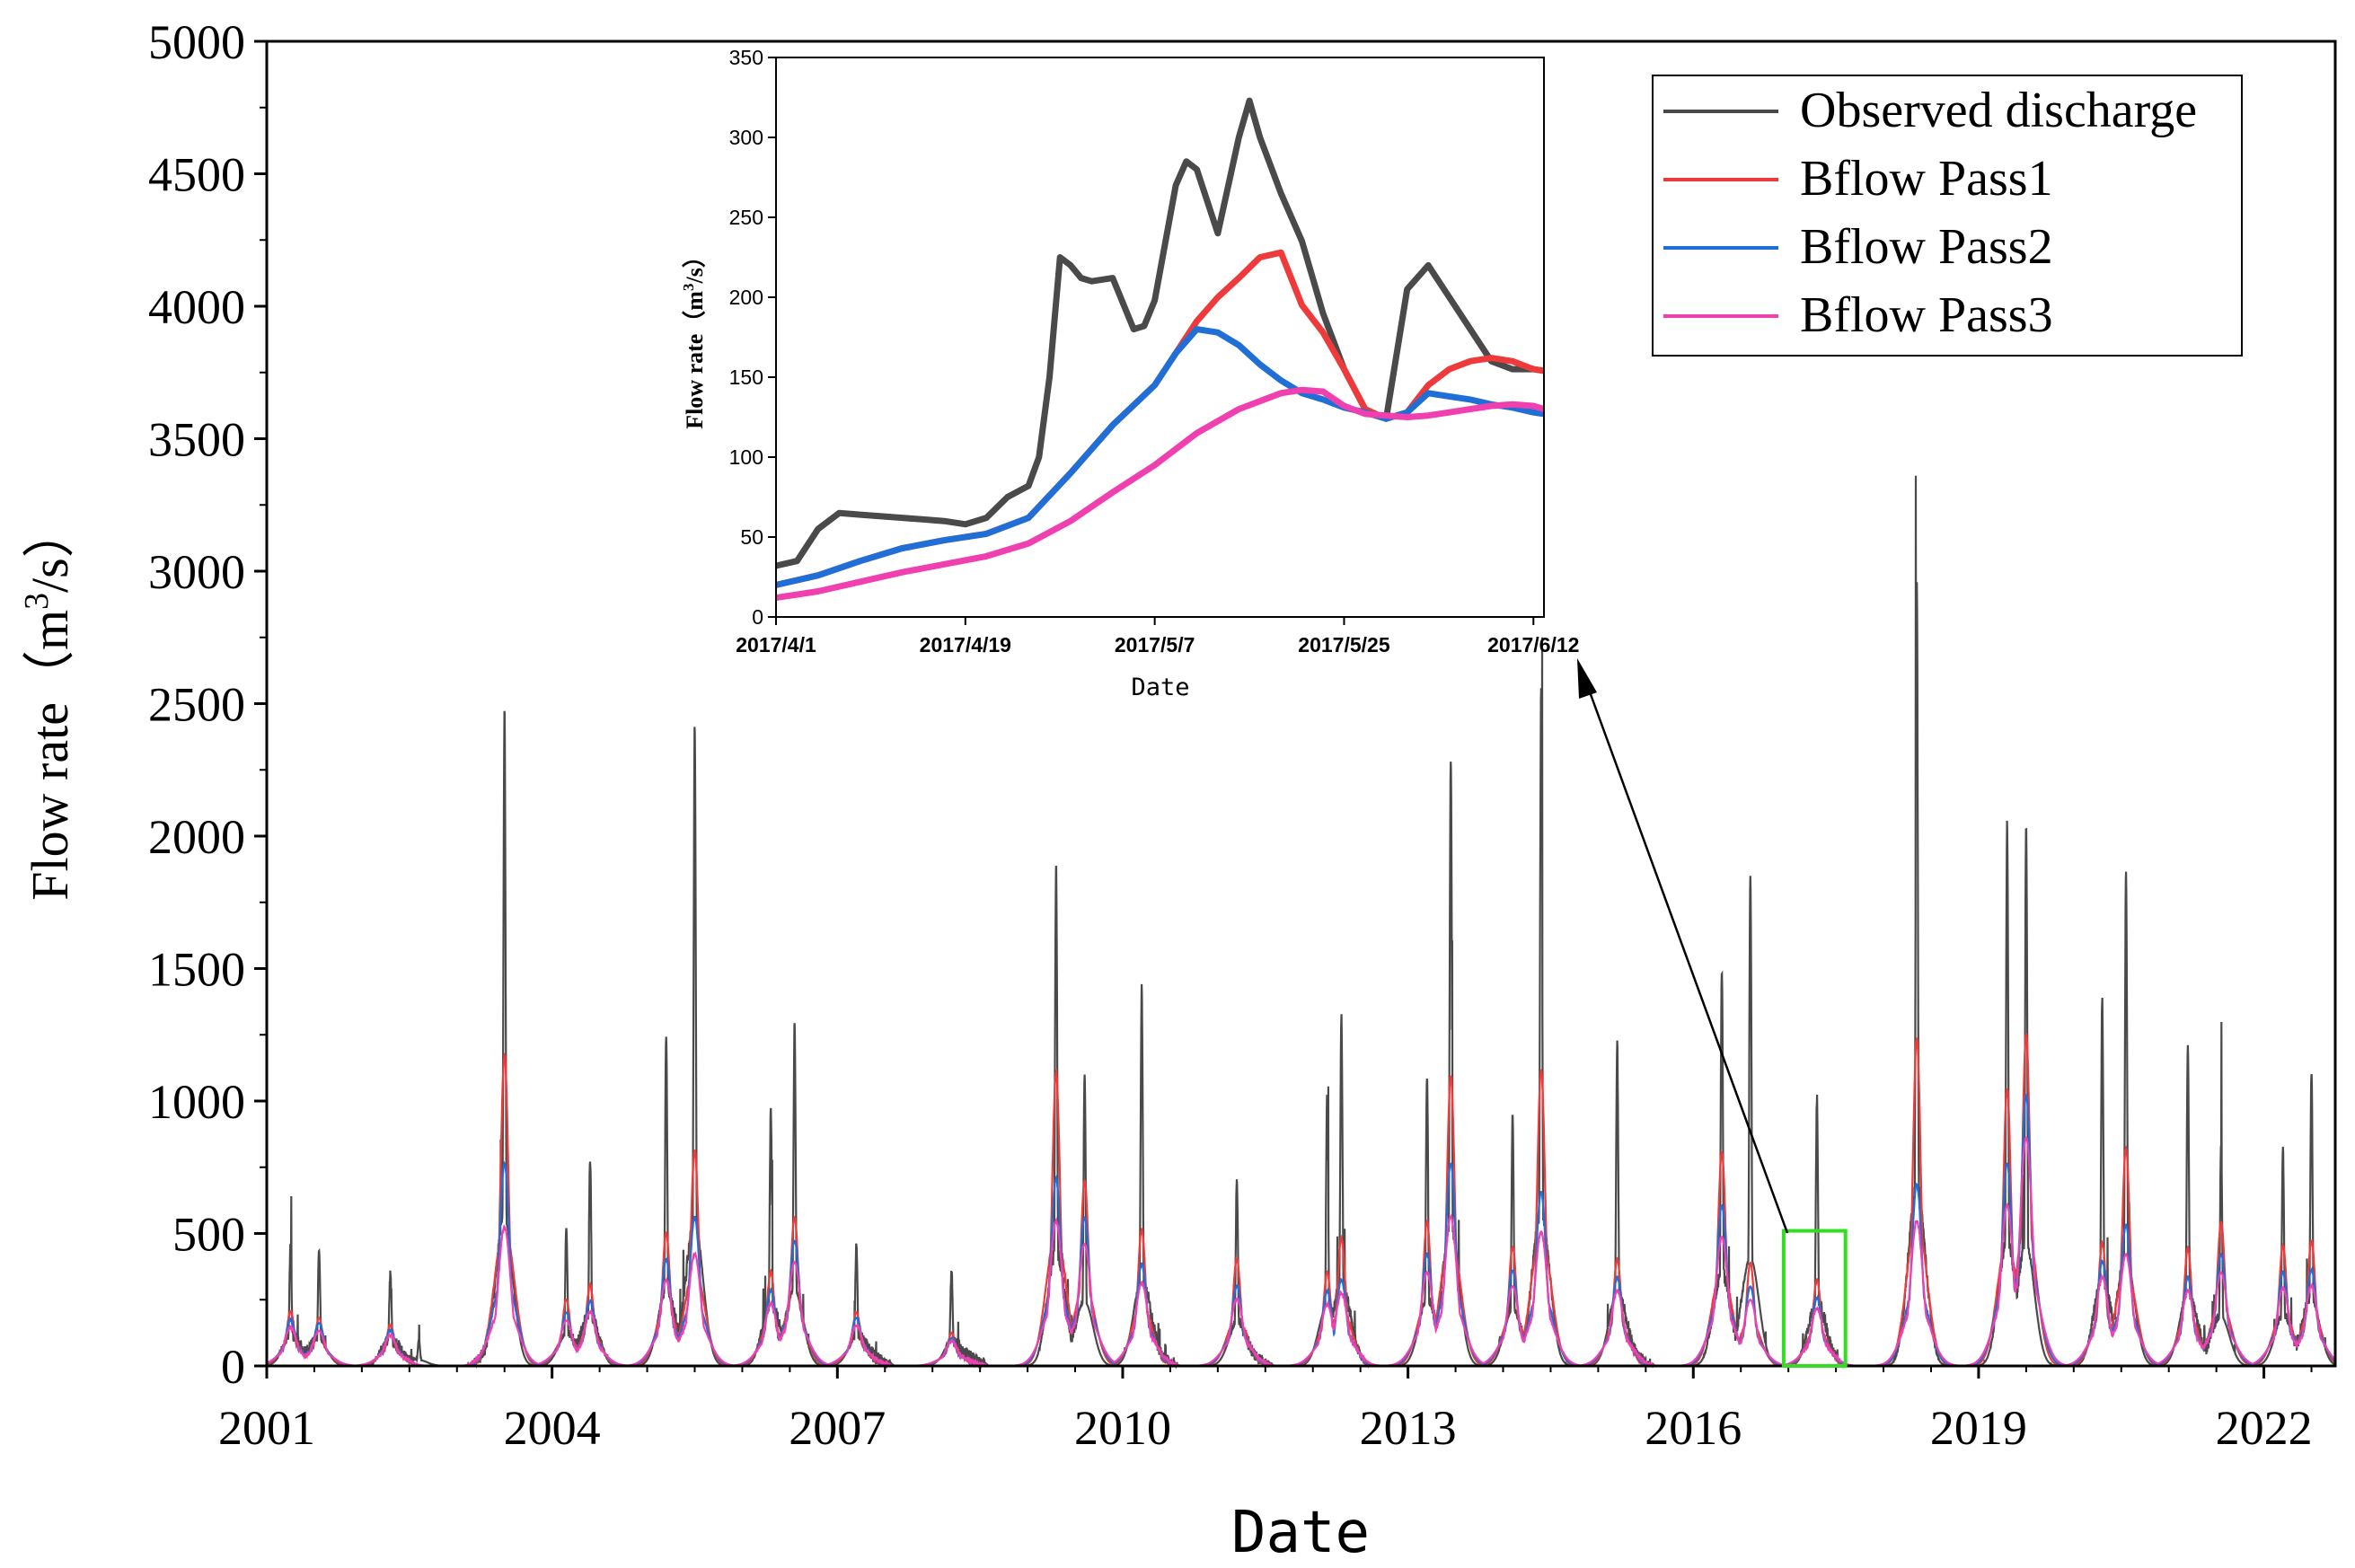 This screenshot has height=1568, width=2355. Describe the element at coordinates (1926, 179) in the screenshot. I see `legend-label-bflow-pass1: Bflow Pass1` at that location.